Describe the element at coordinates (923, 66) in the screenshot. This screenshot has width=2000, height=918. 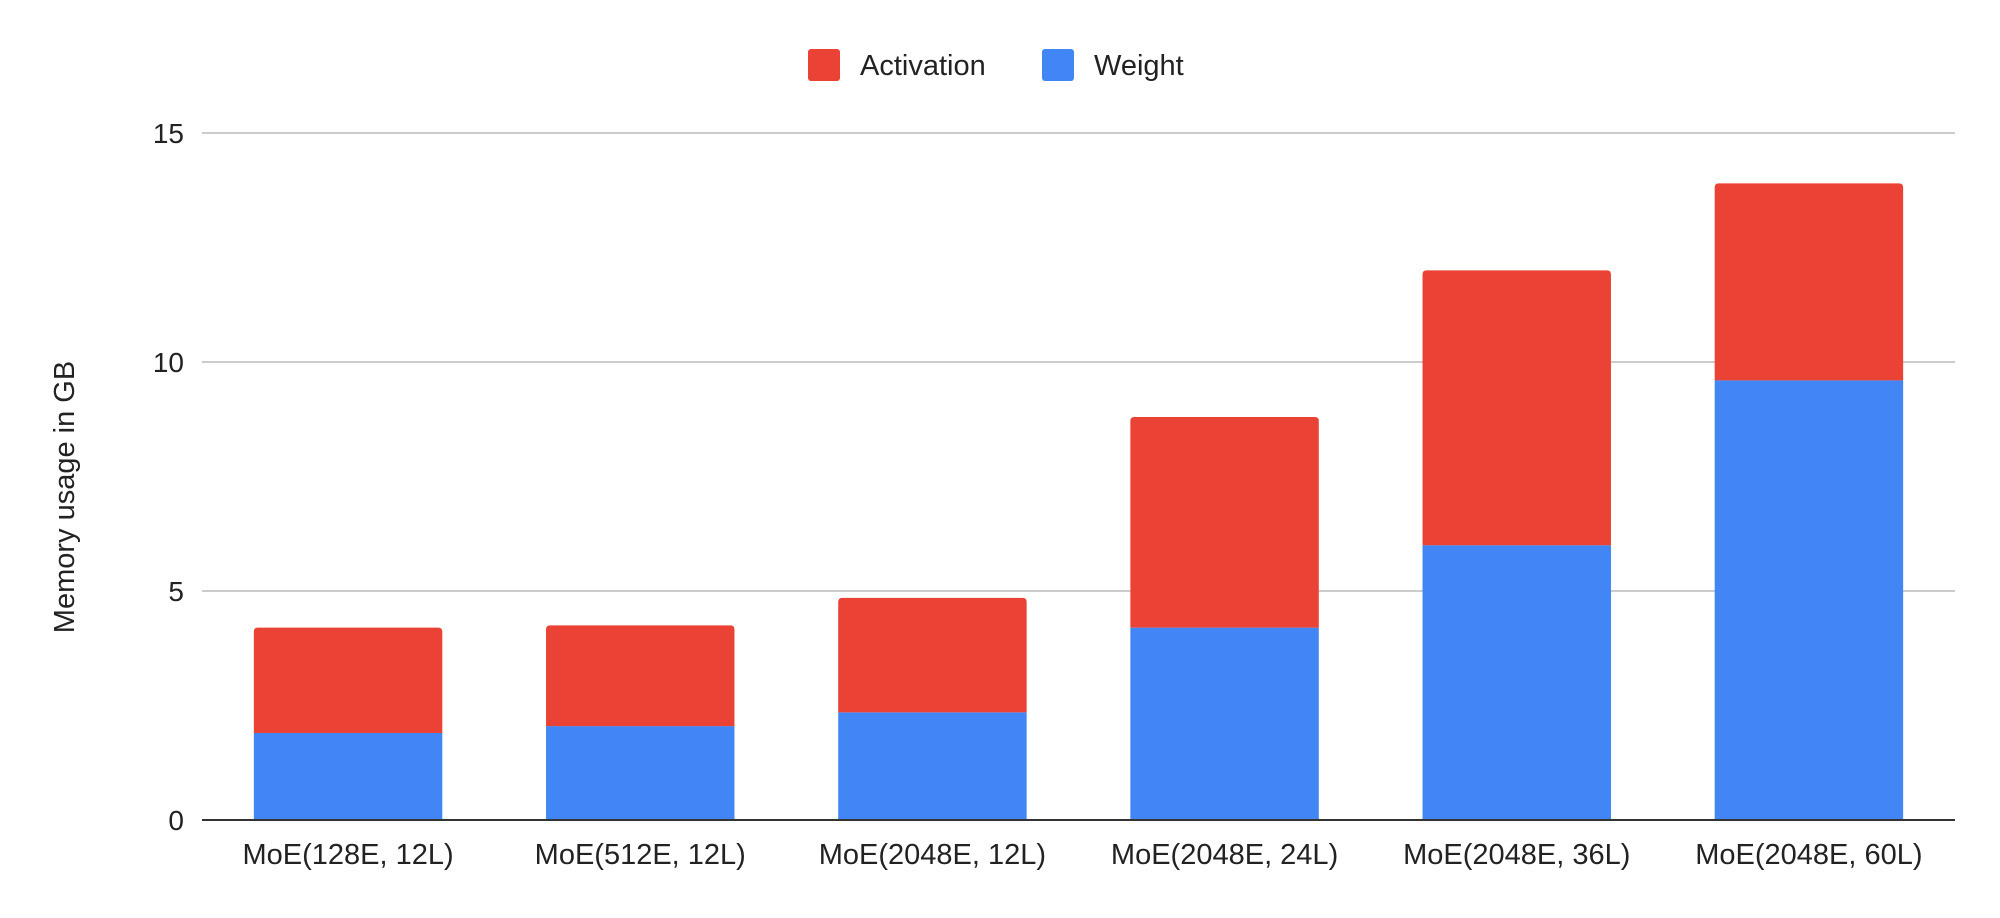
I see `legend-label-activation: Activation` at that location.